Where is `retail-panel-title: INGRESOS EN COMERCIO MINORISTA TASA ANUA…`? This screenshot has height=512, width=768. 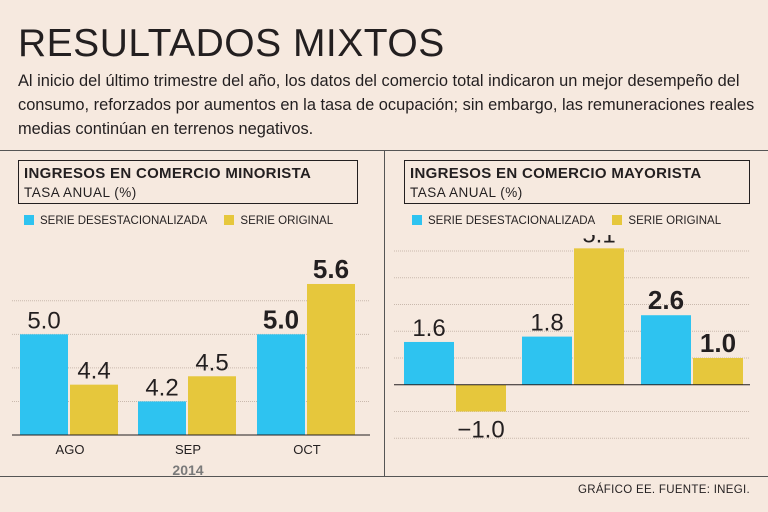 retail-panel-title: INGRESOS EN COMERCIO MINORISTA TASA ANUA… is located at coordinates (188, 182).